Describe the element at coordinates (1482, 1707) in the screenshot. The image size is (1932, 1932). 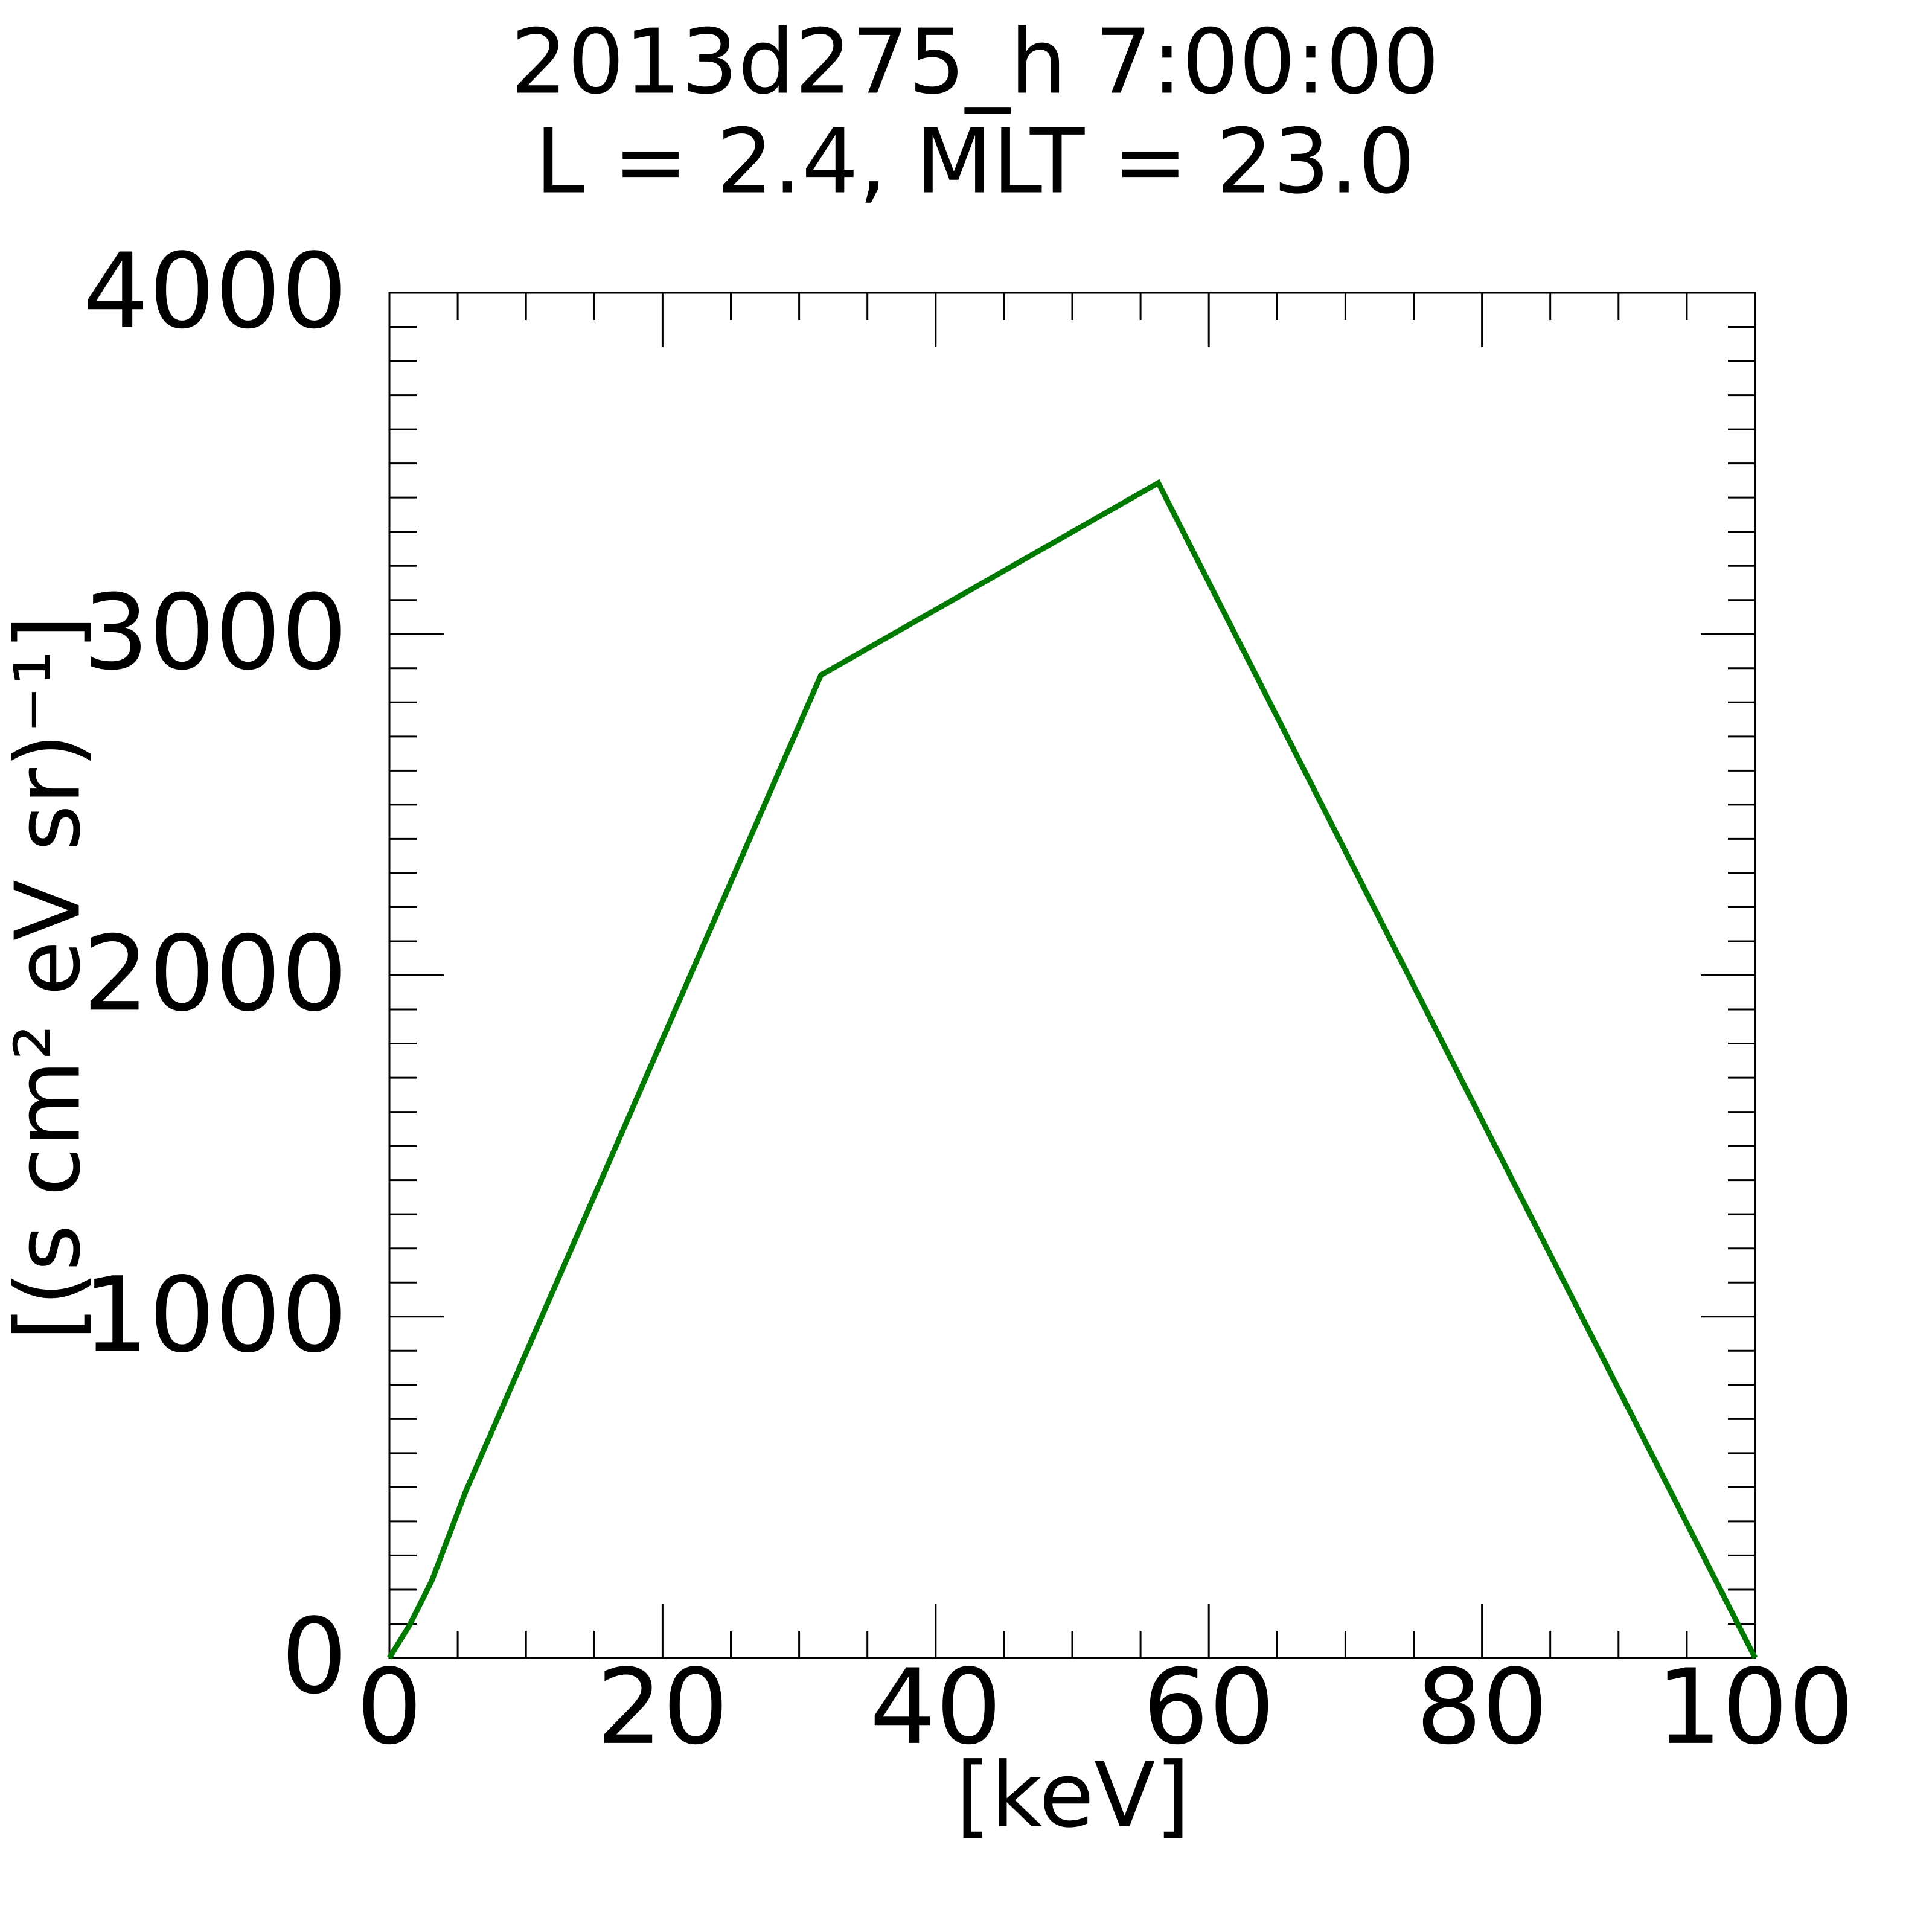
I see `x-tick-label: 80` at that location.